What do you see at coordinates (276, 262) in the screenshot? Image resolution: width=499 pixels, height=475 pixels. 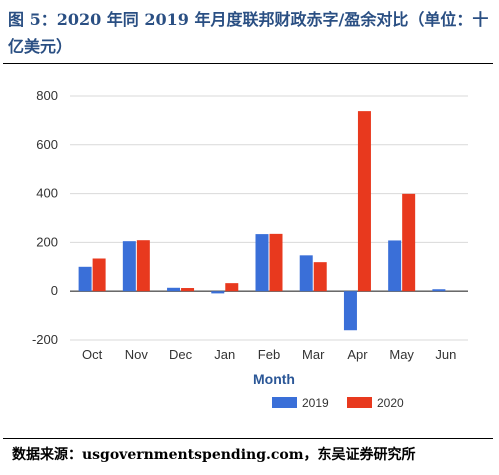 I see `bar-2020-feb` at bounding box center [276, 262].